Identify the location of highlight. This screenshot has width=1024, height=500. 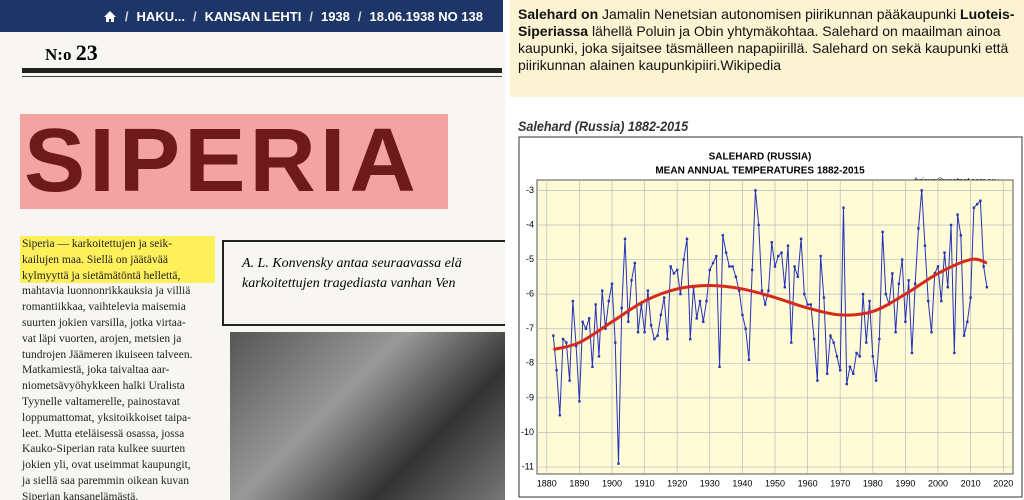
(234, 161).